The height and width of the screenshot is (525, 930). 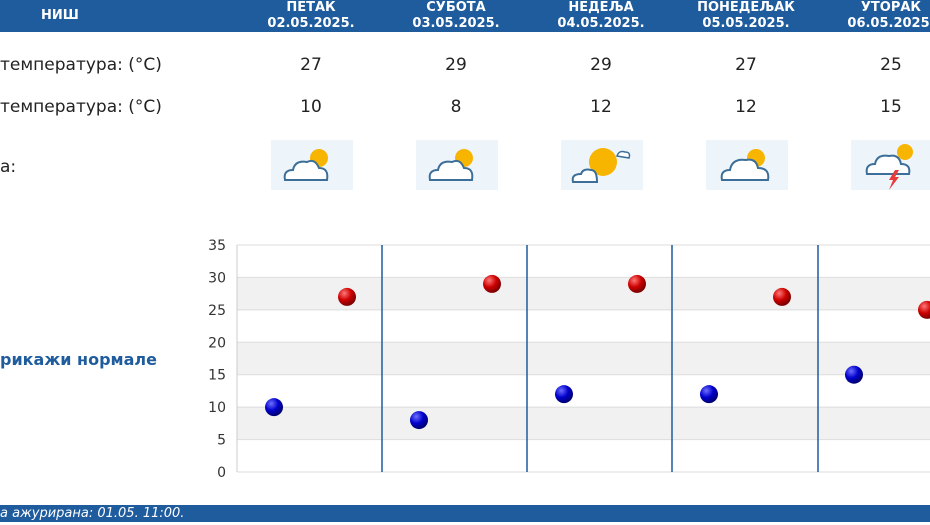 I want to click on max-temp-value: 25, so click(x=891, y=65).